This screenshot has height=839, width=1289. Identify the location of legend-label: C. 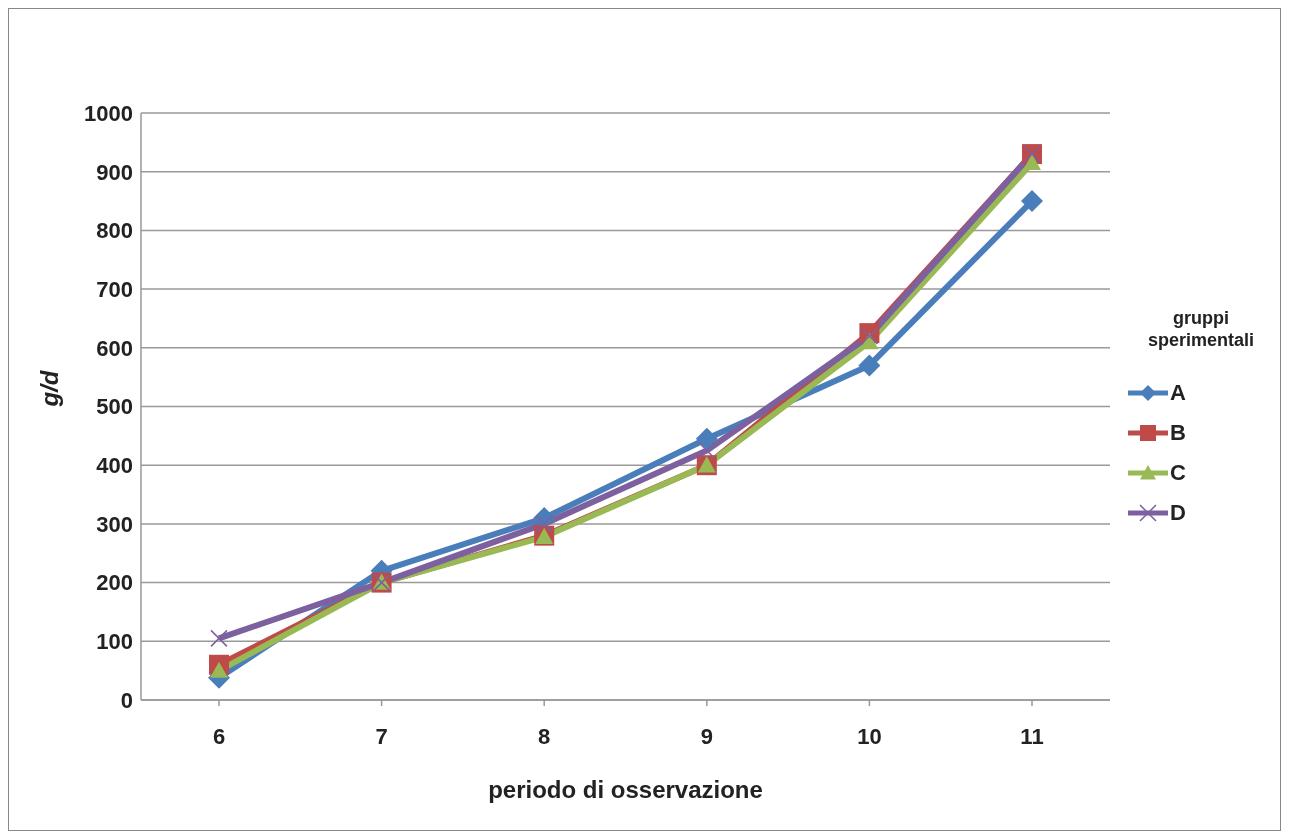
(1178, 472).